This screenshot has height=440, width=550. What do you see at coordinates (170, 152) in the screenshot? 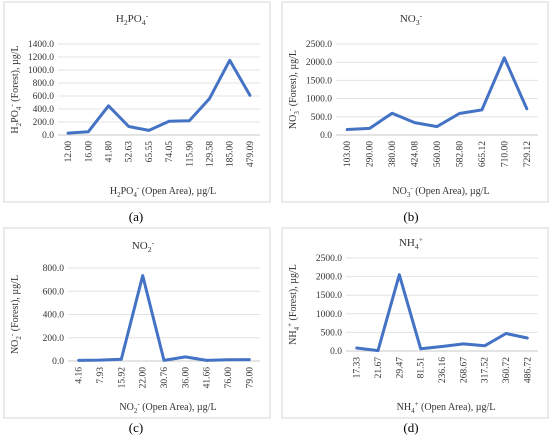
I see `x-tick-label: 74.05` at bounding box center [170, 152].